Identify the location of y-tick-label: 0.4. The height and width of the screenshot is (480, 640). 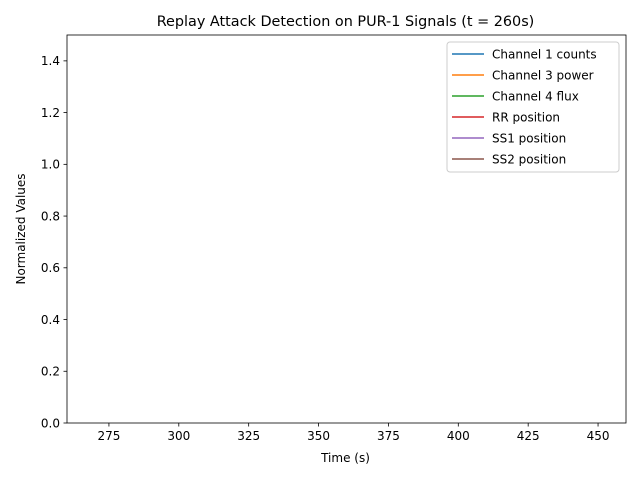
(50, 320).